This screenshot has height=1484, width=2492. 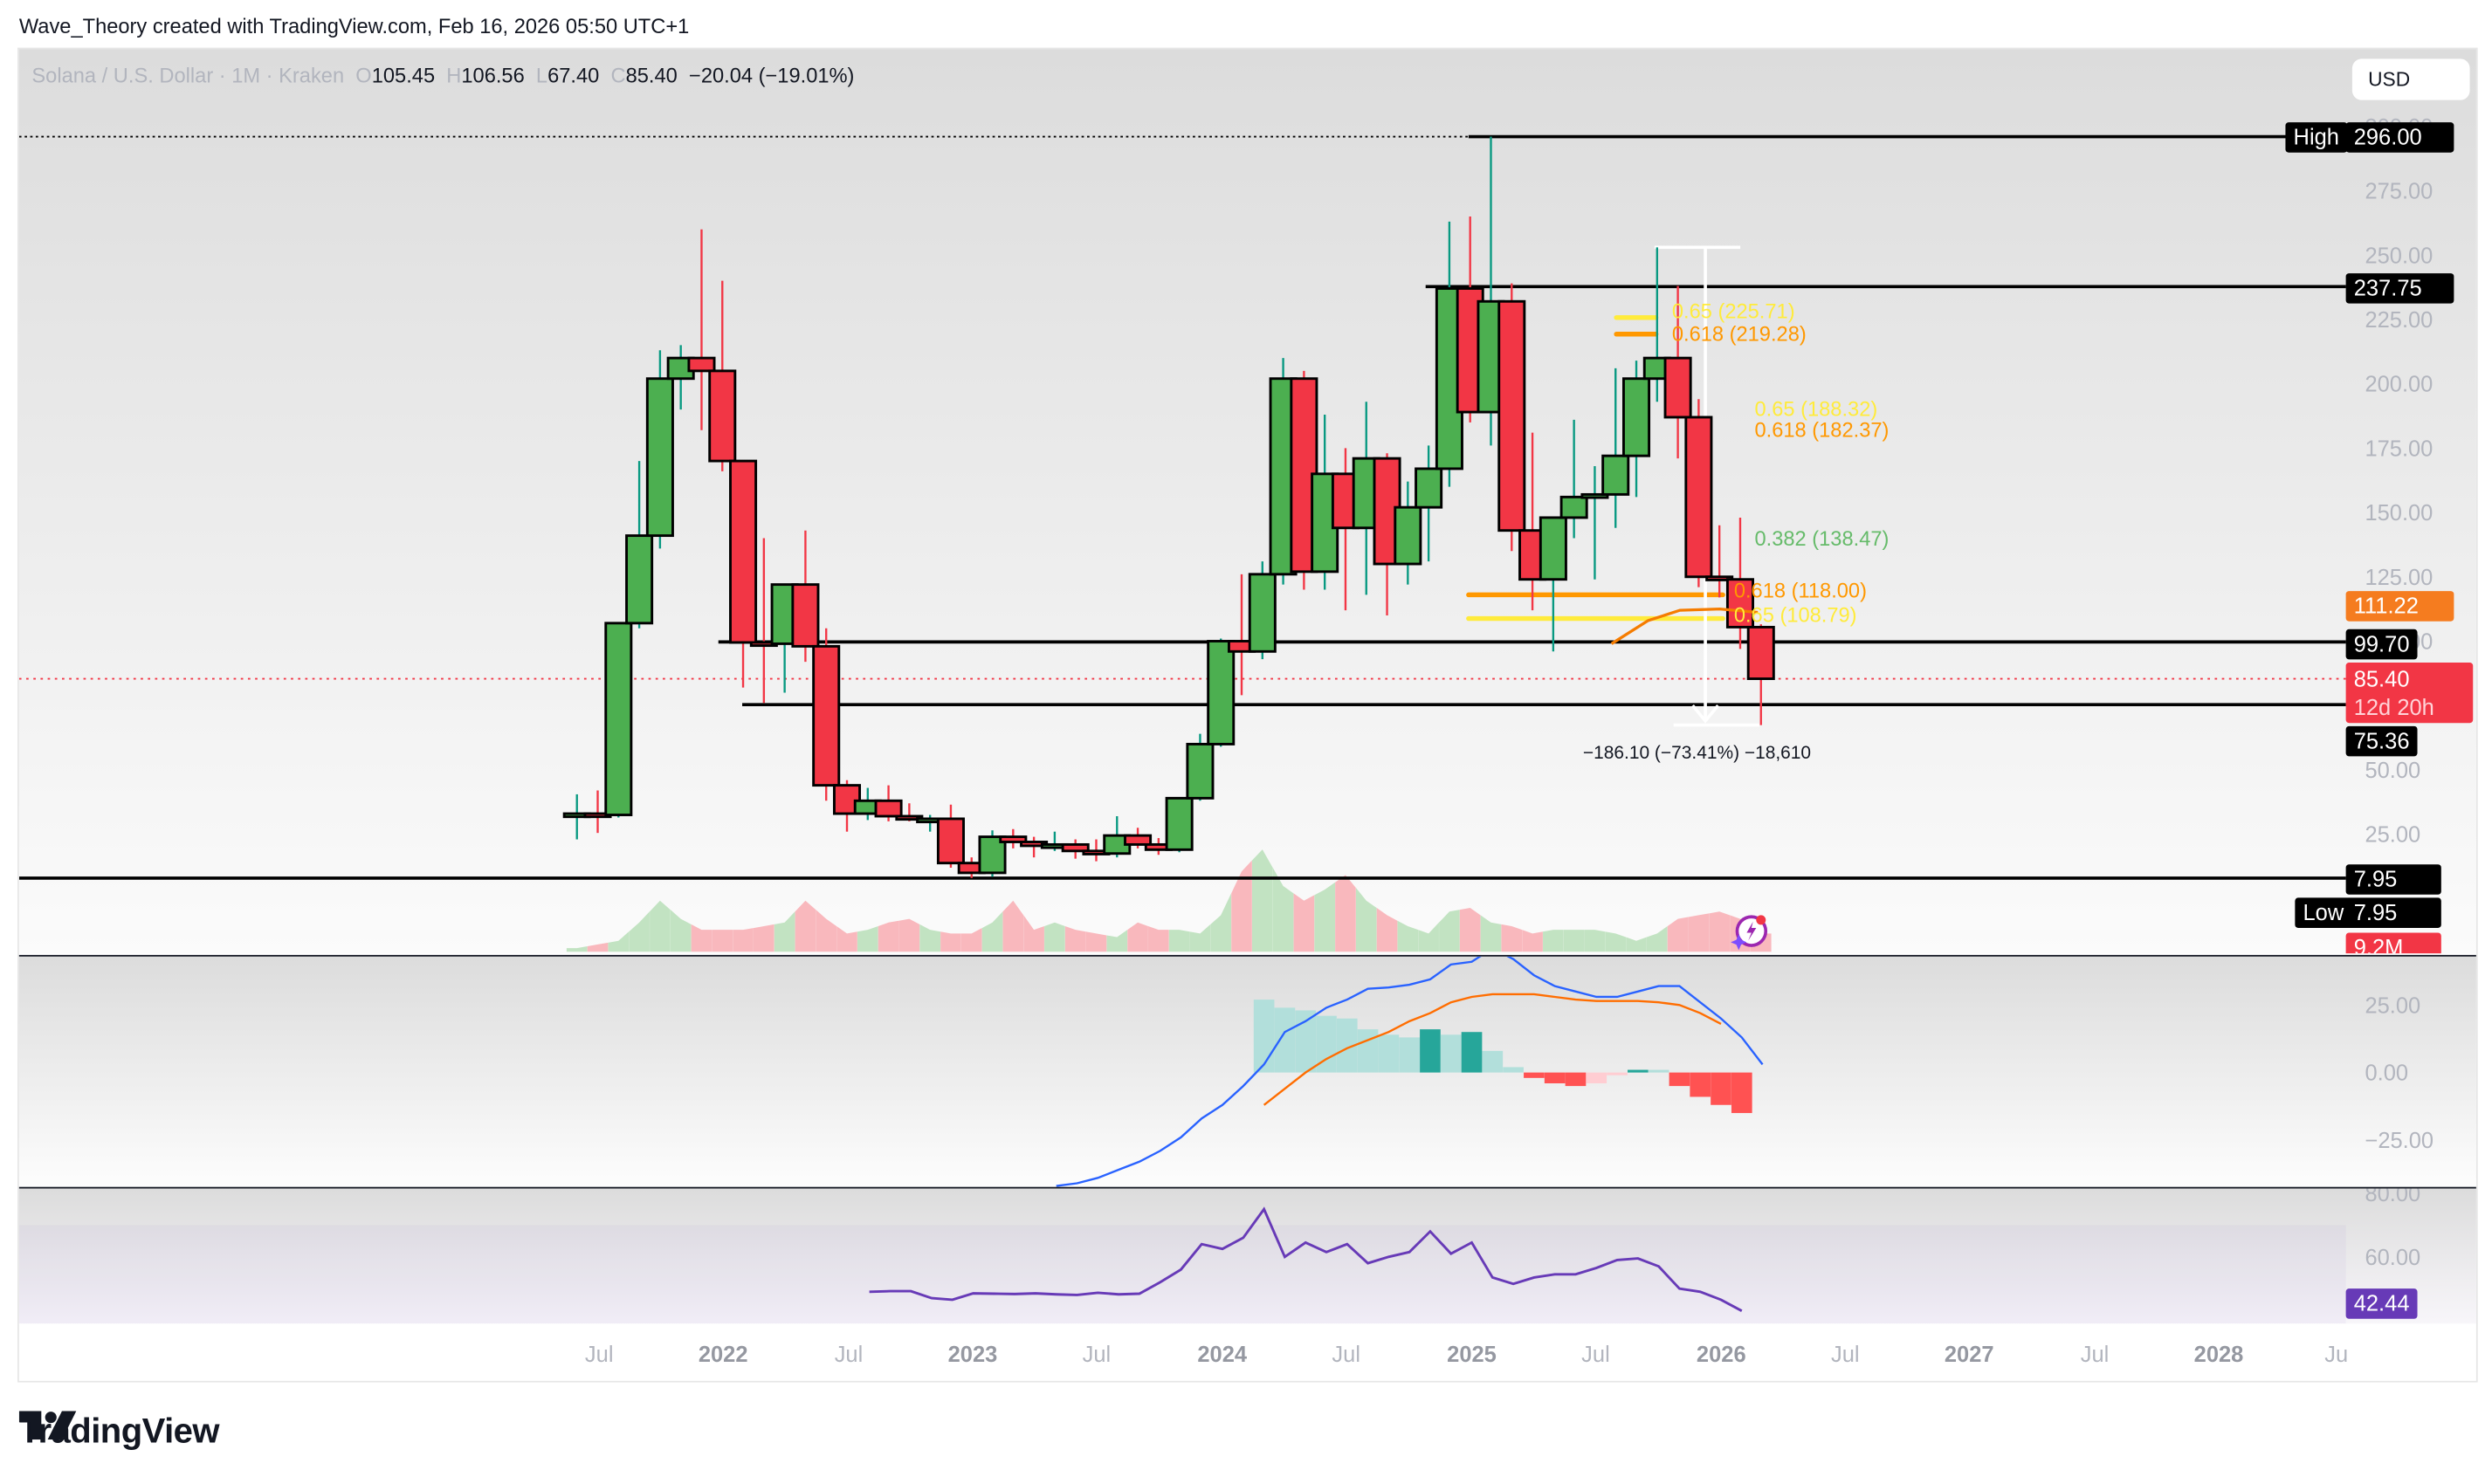 I want to click on rsi-chart-canvas: 80.00 60.00, so click(x=1247, y=1257).